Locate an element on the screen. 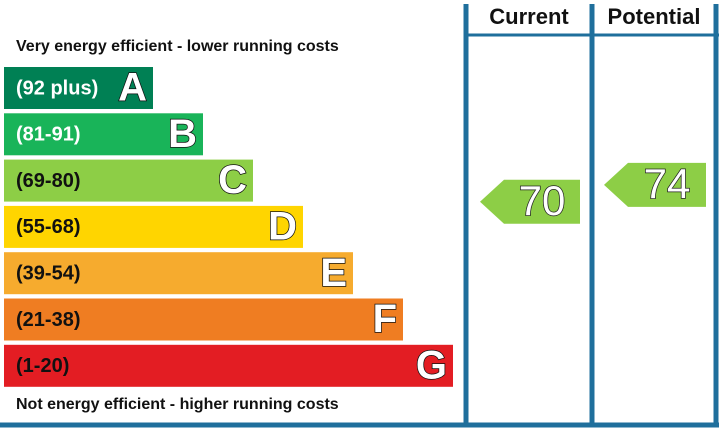  current-header: Current is located at coordinates (529, 16).